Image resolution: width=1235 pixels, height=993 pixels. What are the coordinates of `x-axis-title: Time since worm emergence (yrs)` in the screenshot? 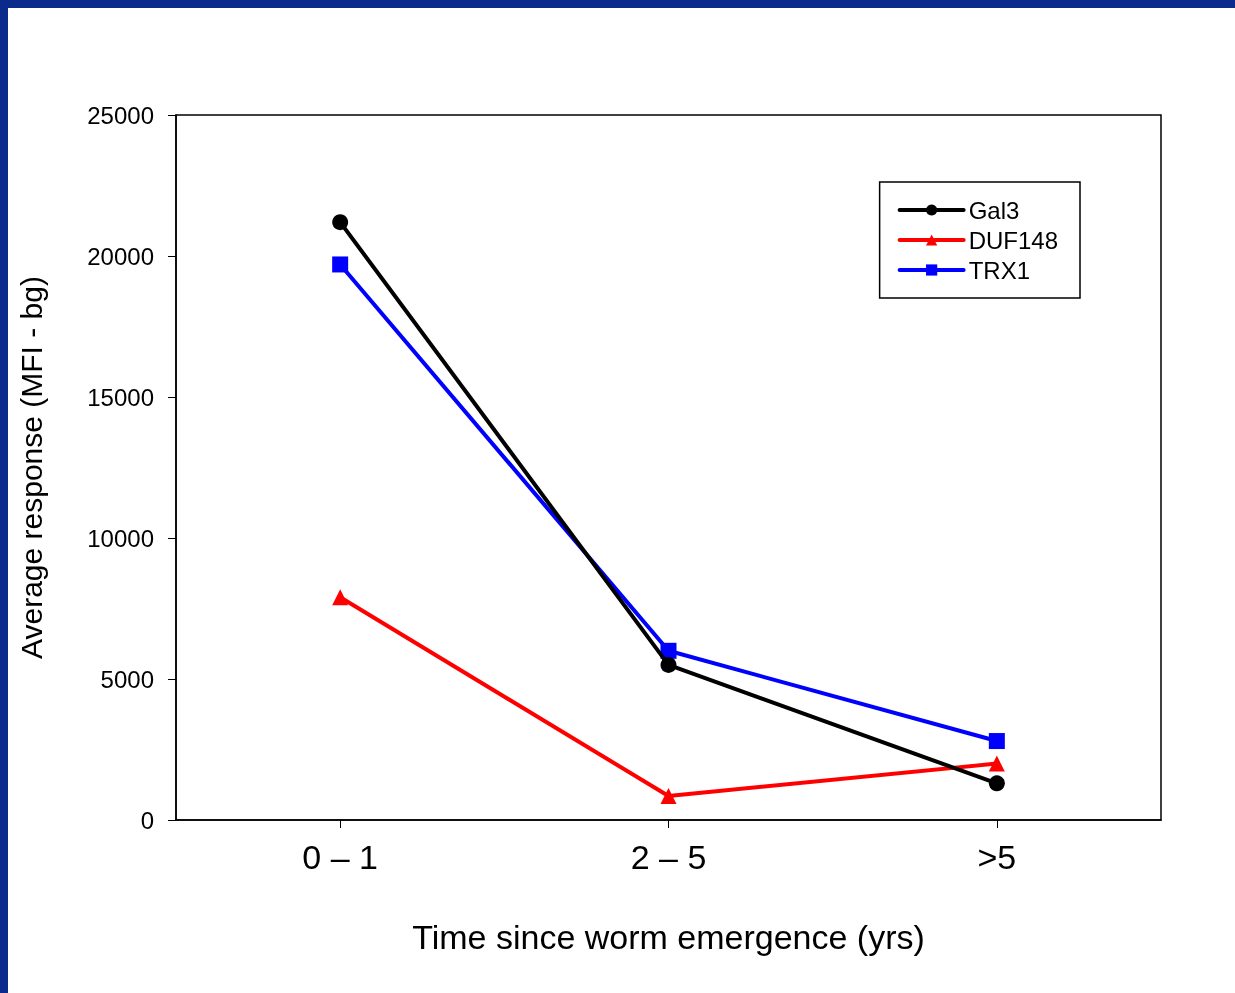 It's located at (668, 937).